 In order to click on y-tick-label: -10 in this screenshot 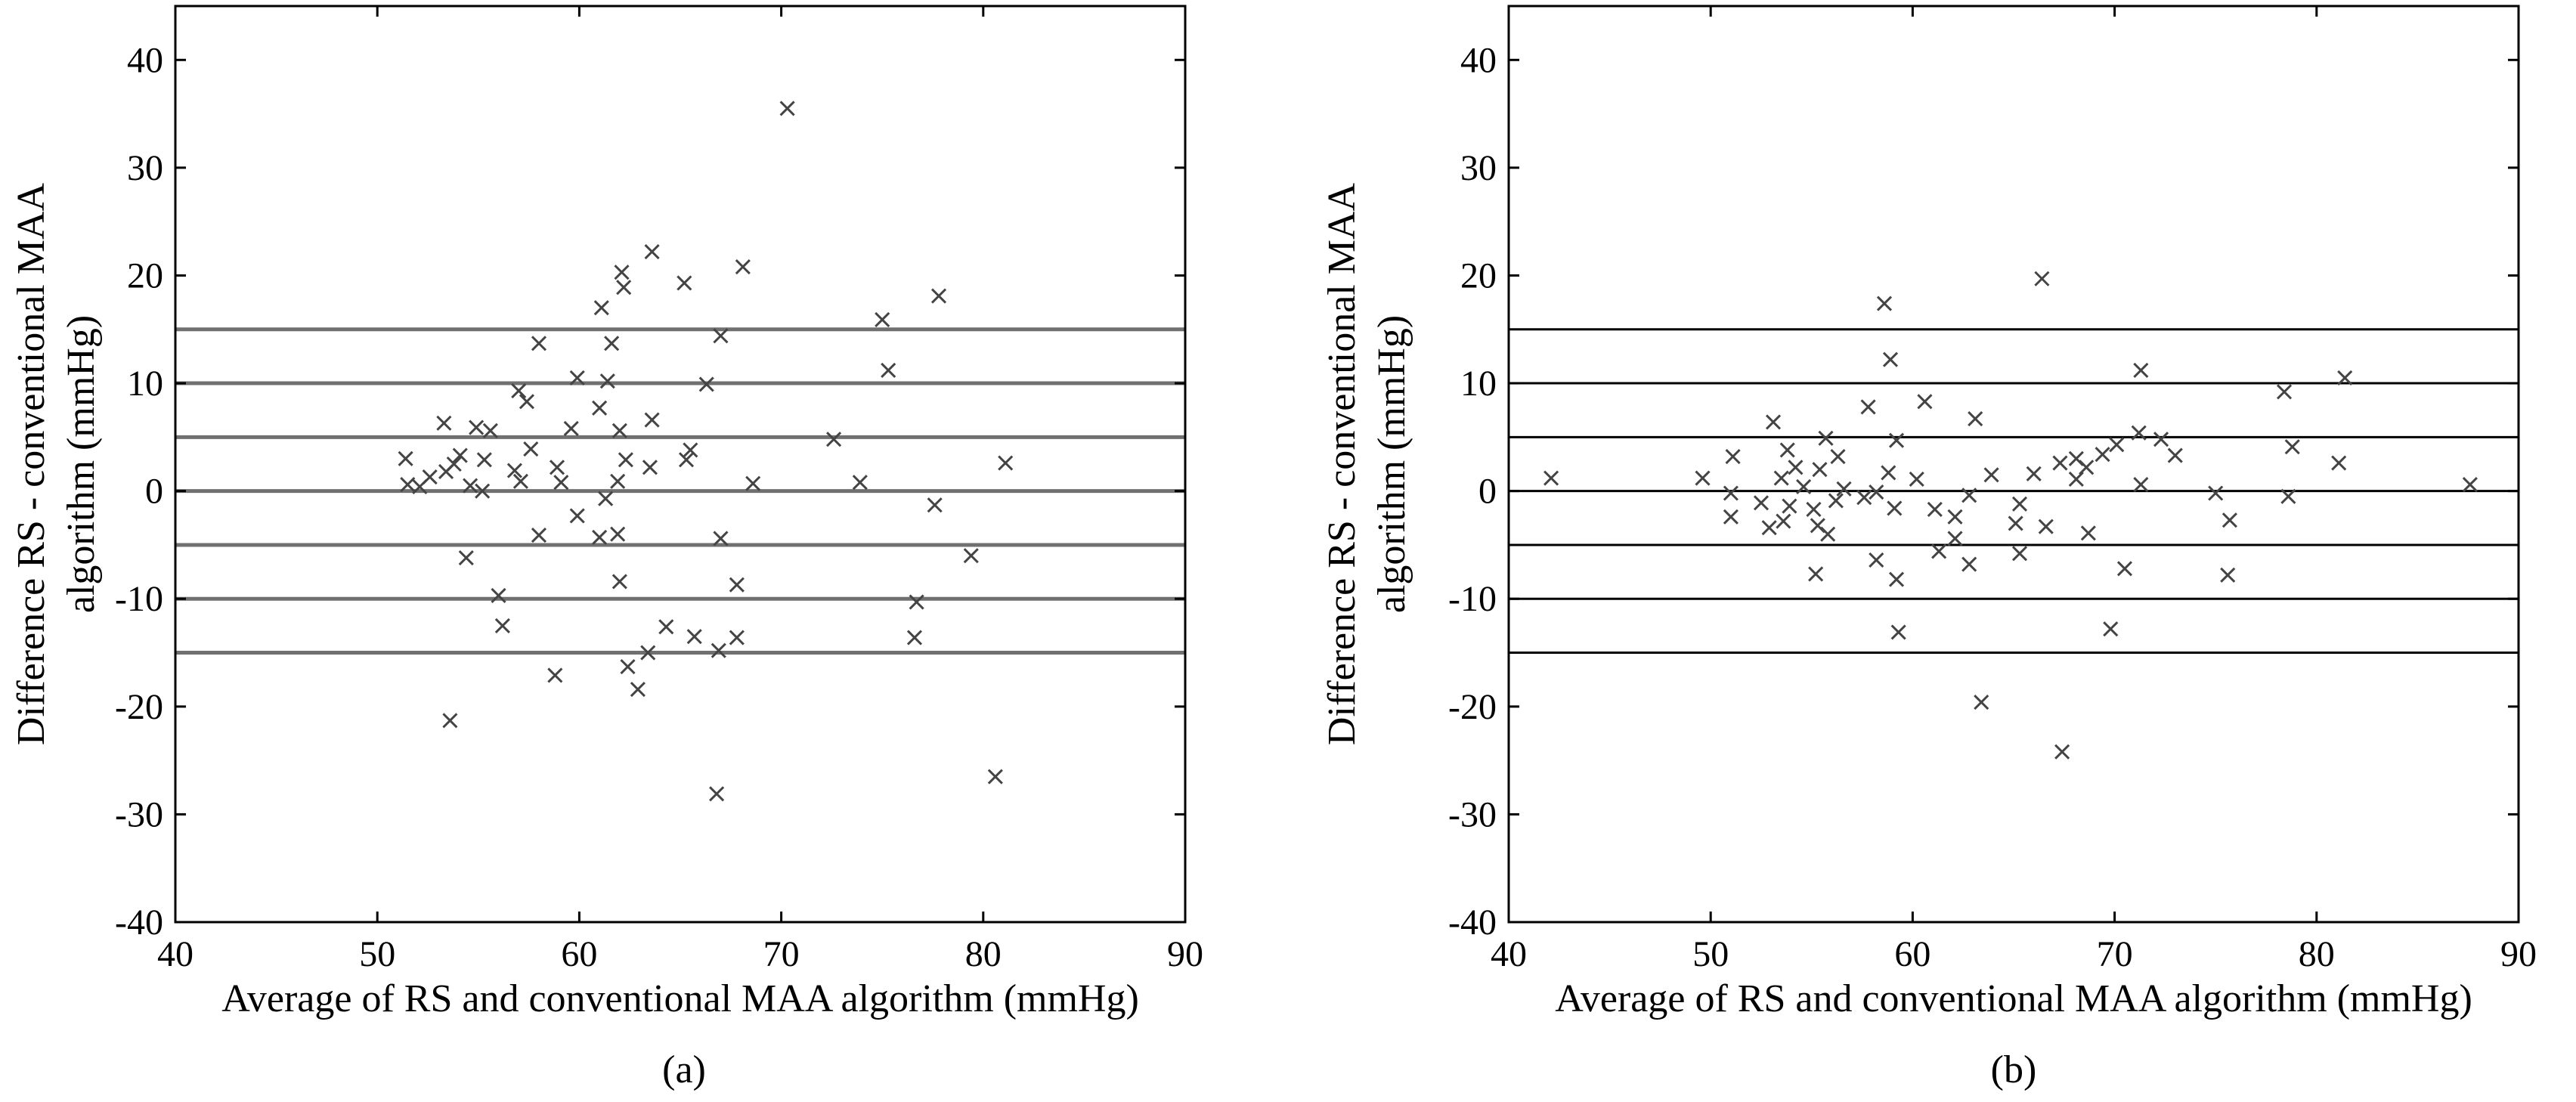, I will do `click(139, 599)`.